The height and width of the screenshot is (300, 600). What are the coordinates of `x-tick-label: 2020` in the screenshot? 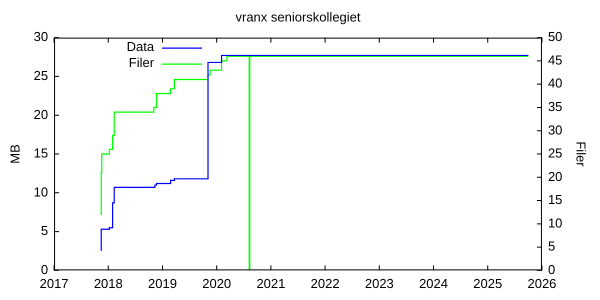 It's located at (217, 283).